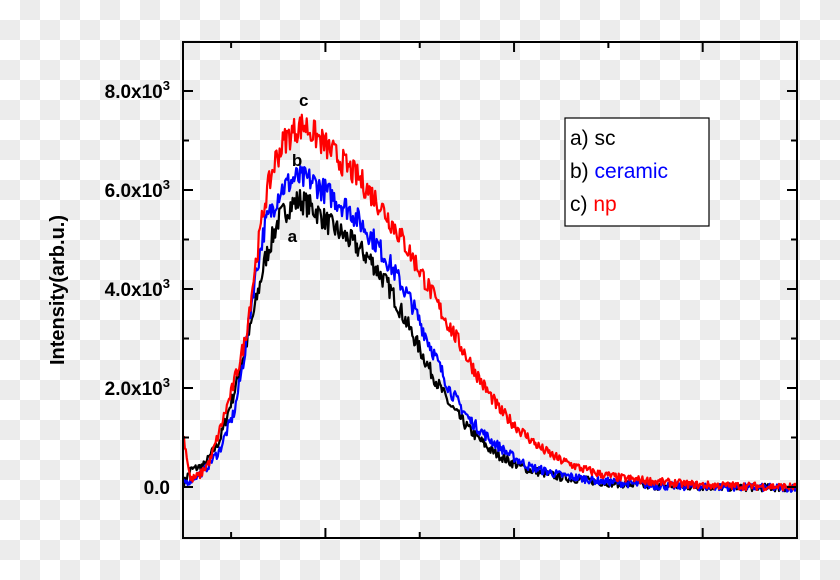  Describe the element at coordinates (293, 236) in the screenshot. I see `curve-label-a: a` at that location.